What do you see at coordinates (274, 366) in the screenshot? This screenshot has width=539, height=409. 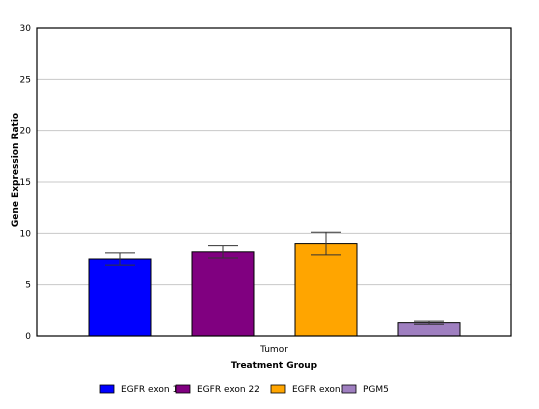 I see `x-axis-title: Treatment Group` at bounding box center [274, 366].